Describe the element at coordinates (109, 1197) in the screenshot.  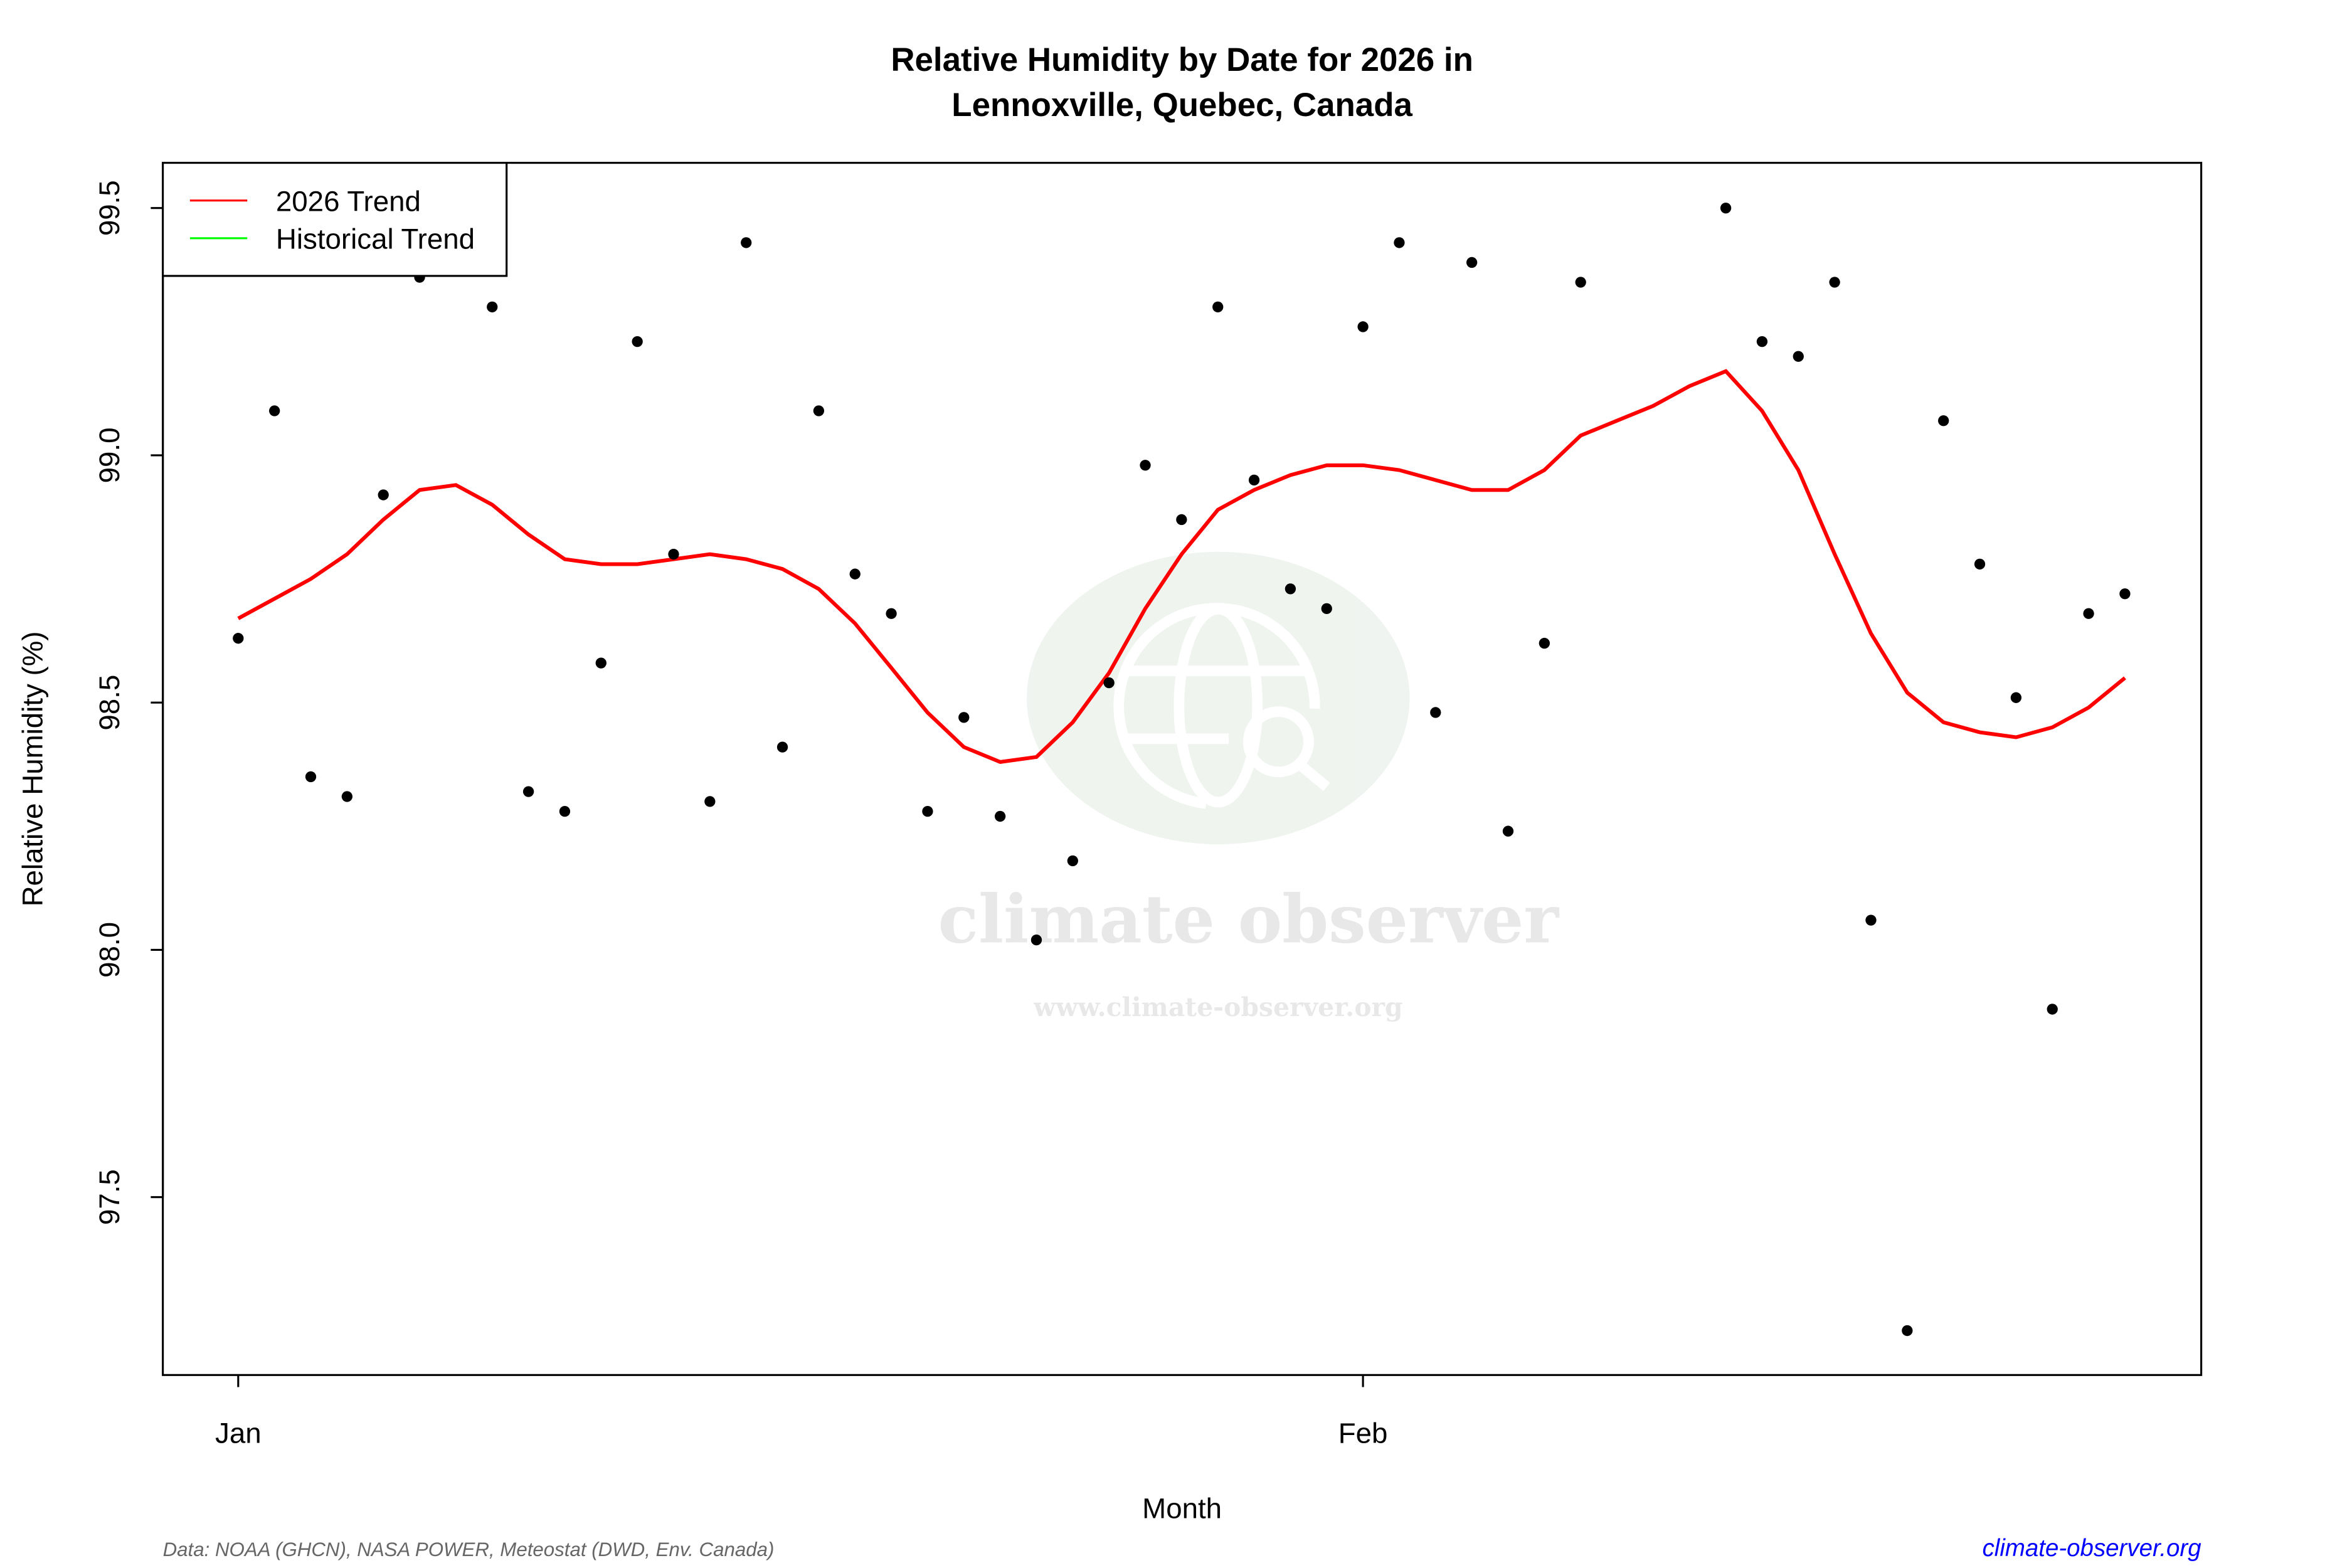
I see `y-tick-label: 97.5` at that location.